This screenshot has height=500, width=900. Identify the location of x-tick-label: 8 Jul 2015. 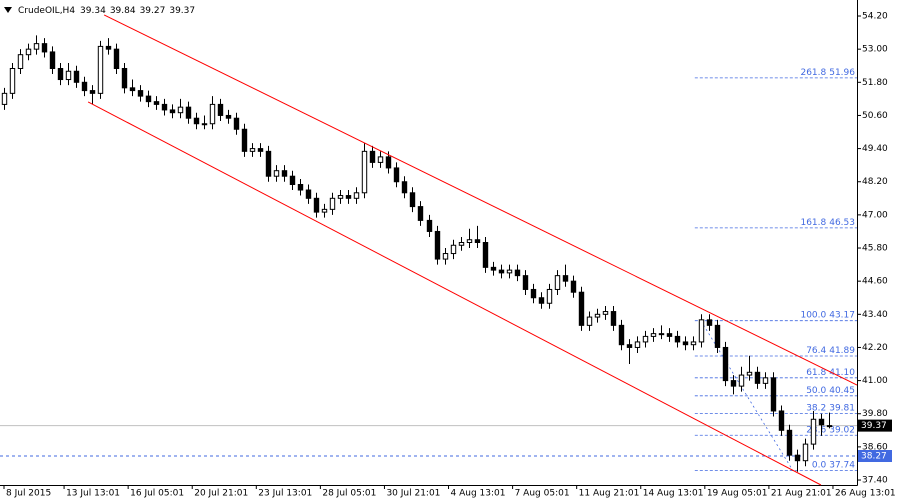
(28, 494).